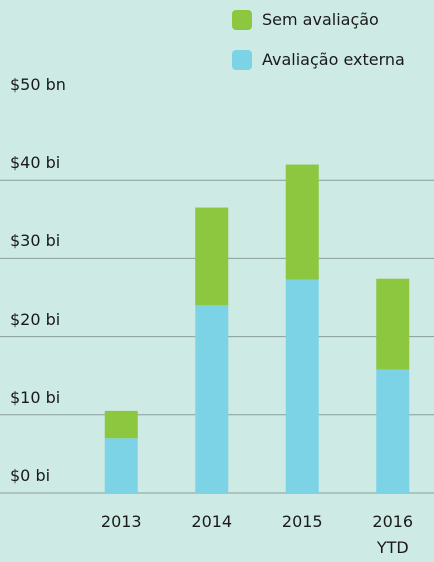  Describe the element at coordinates (393, 534) in the screenshot. I see `x-tick-label: 2016 YTD` at that location.